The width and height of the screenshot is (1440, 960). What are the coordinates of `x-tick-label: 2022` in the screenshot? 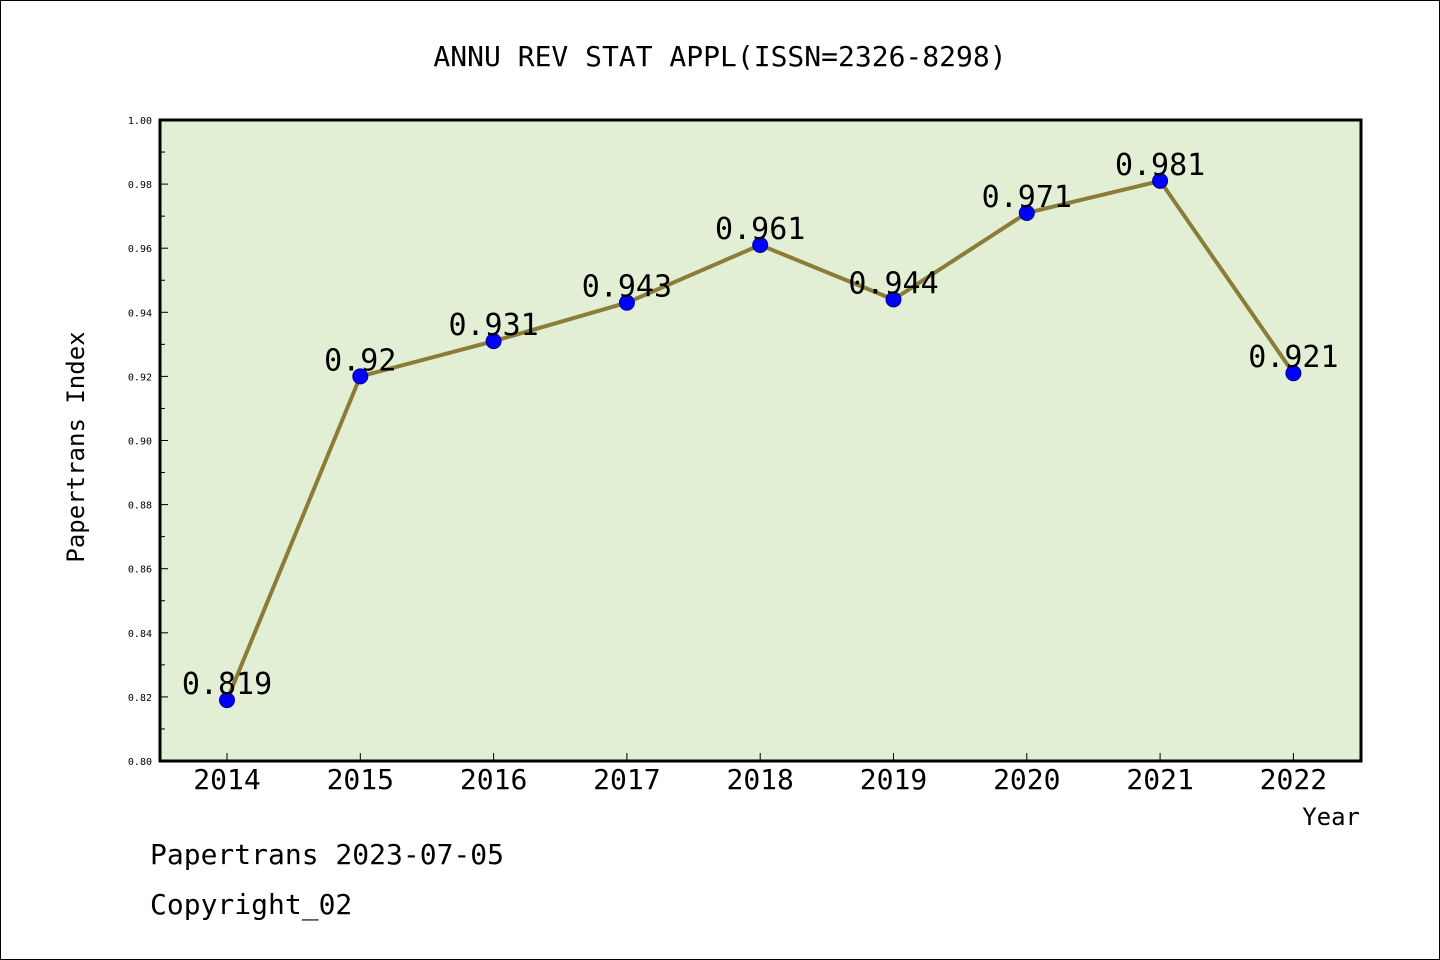 It's located at (1293, 779).